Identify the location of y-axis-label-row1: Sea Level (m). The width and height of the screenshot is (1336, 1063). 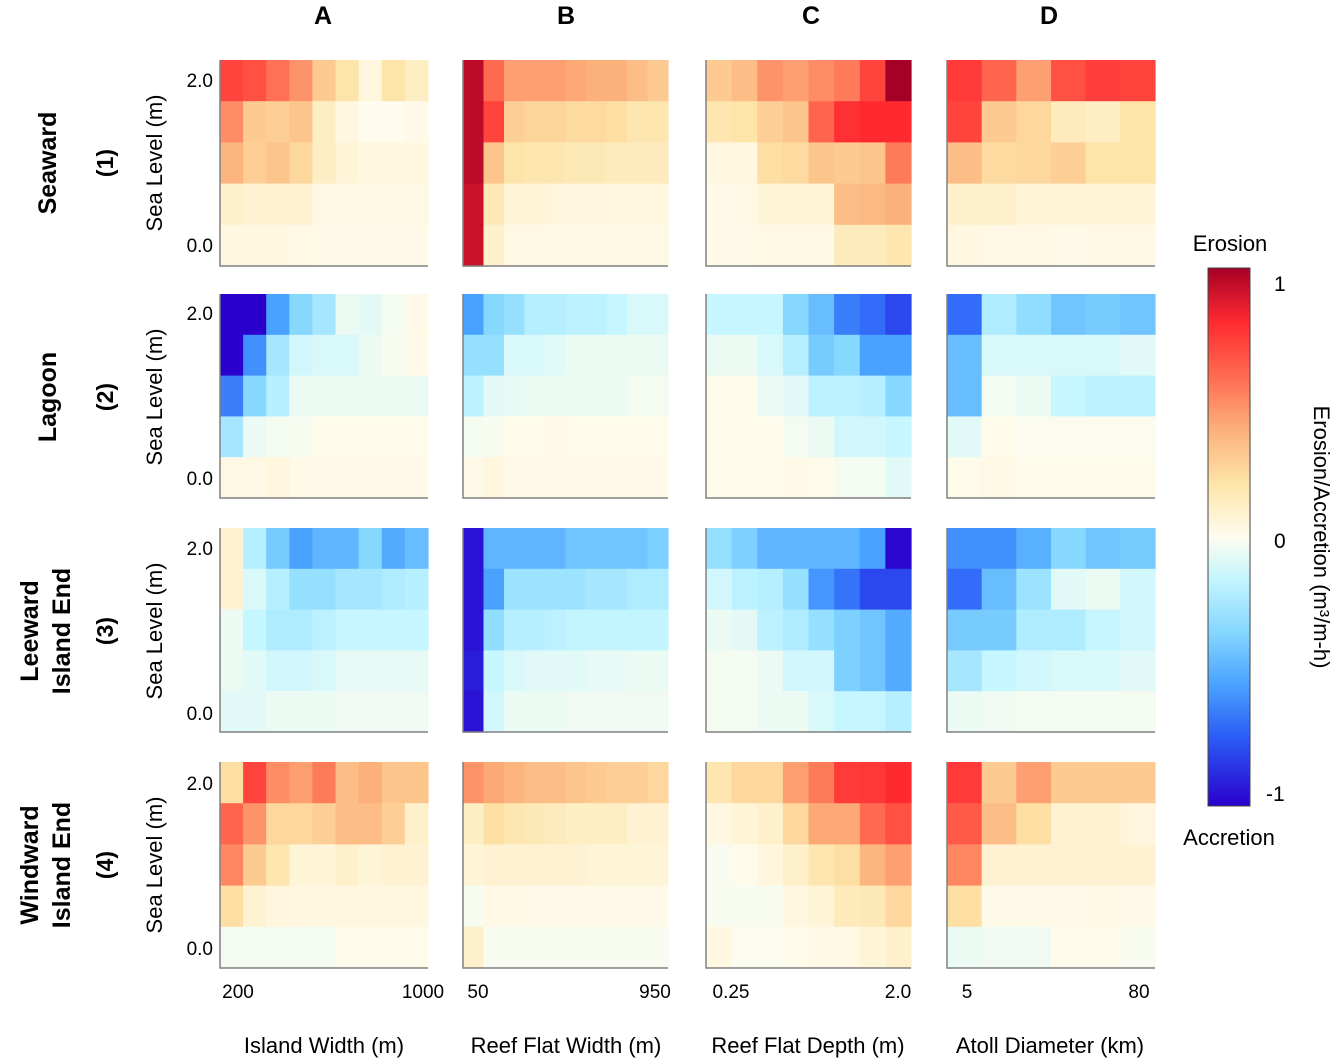
(154, 163).